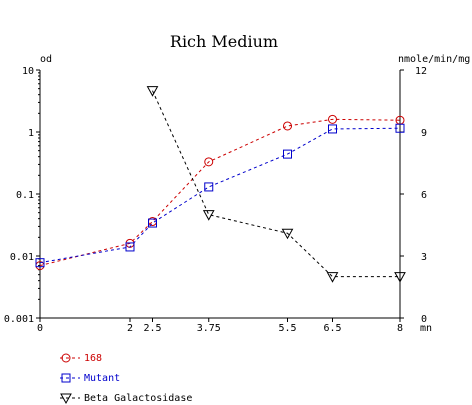 This screenshot has height=405, width=472. What do you see at coordinates (22, 257) in the screenshot?
I see `y-left-tick-label: 0.01` at bounding box center [22, 257].